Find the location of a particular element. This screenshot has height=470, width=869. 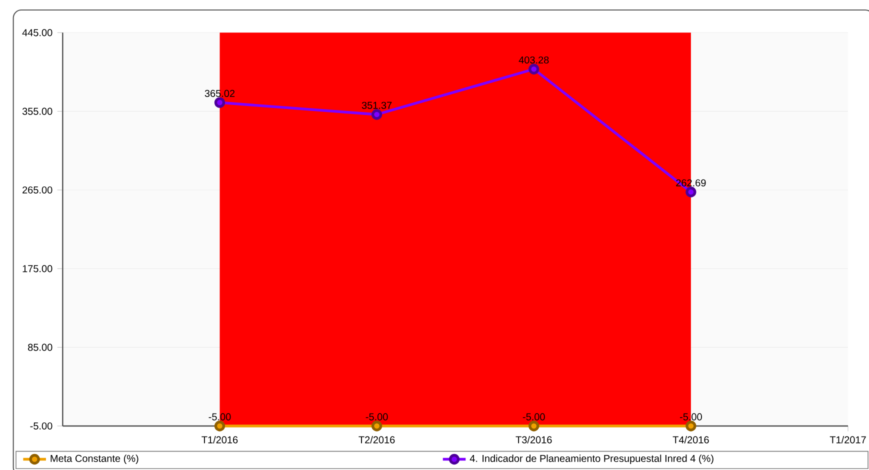

x-tick-label: T1/2016 is located at coordinates (220, 440).